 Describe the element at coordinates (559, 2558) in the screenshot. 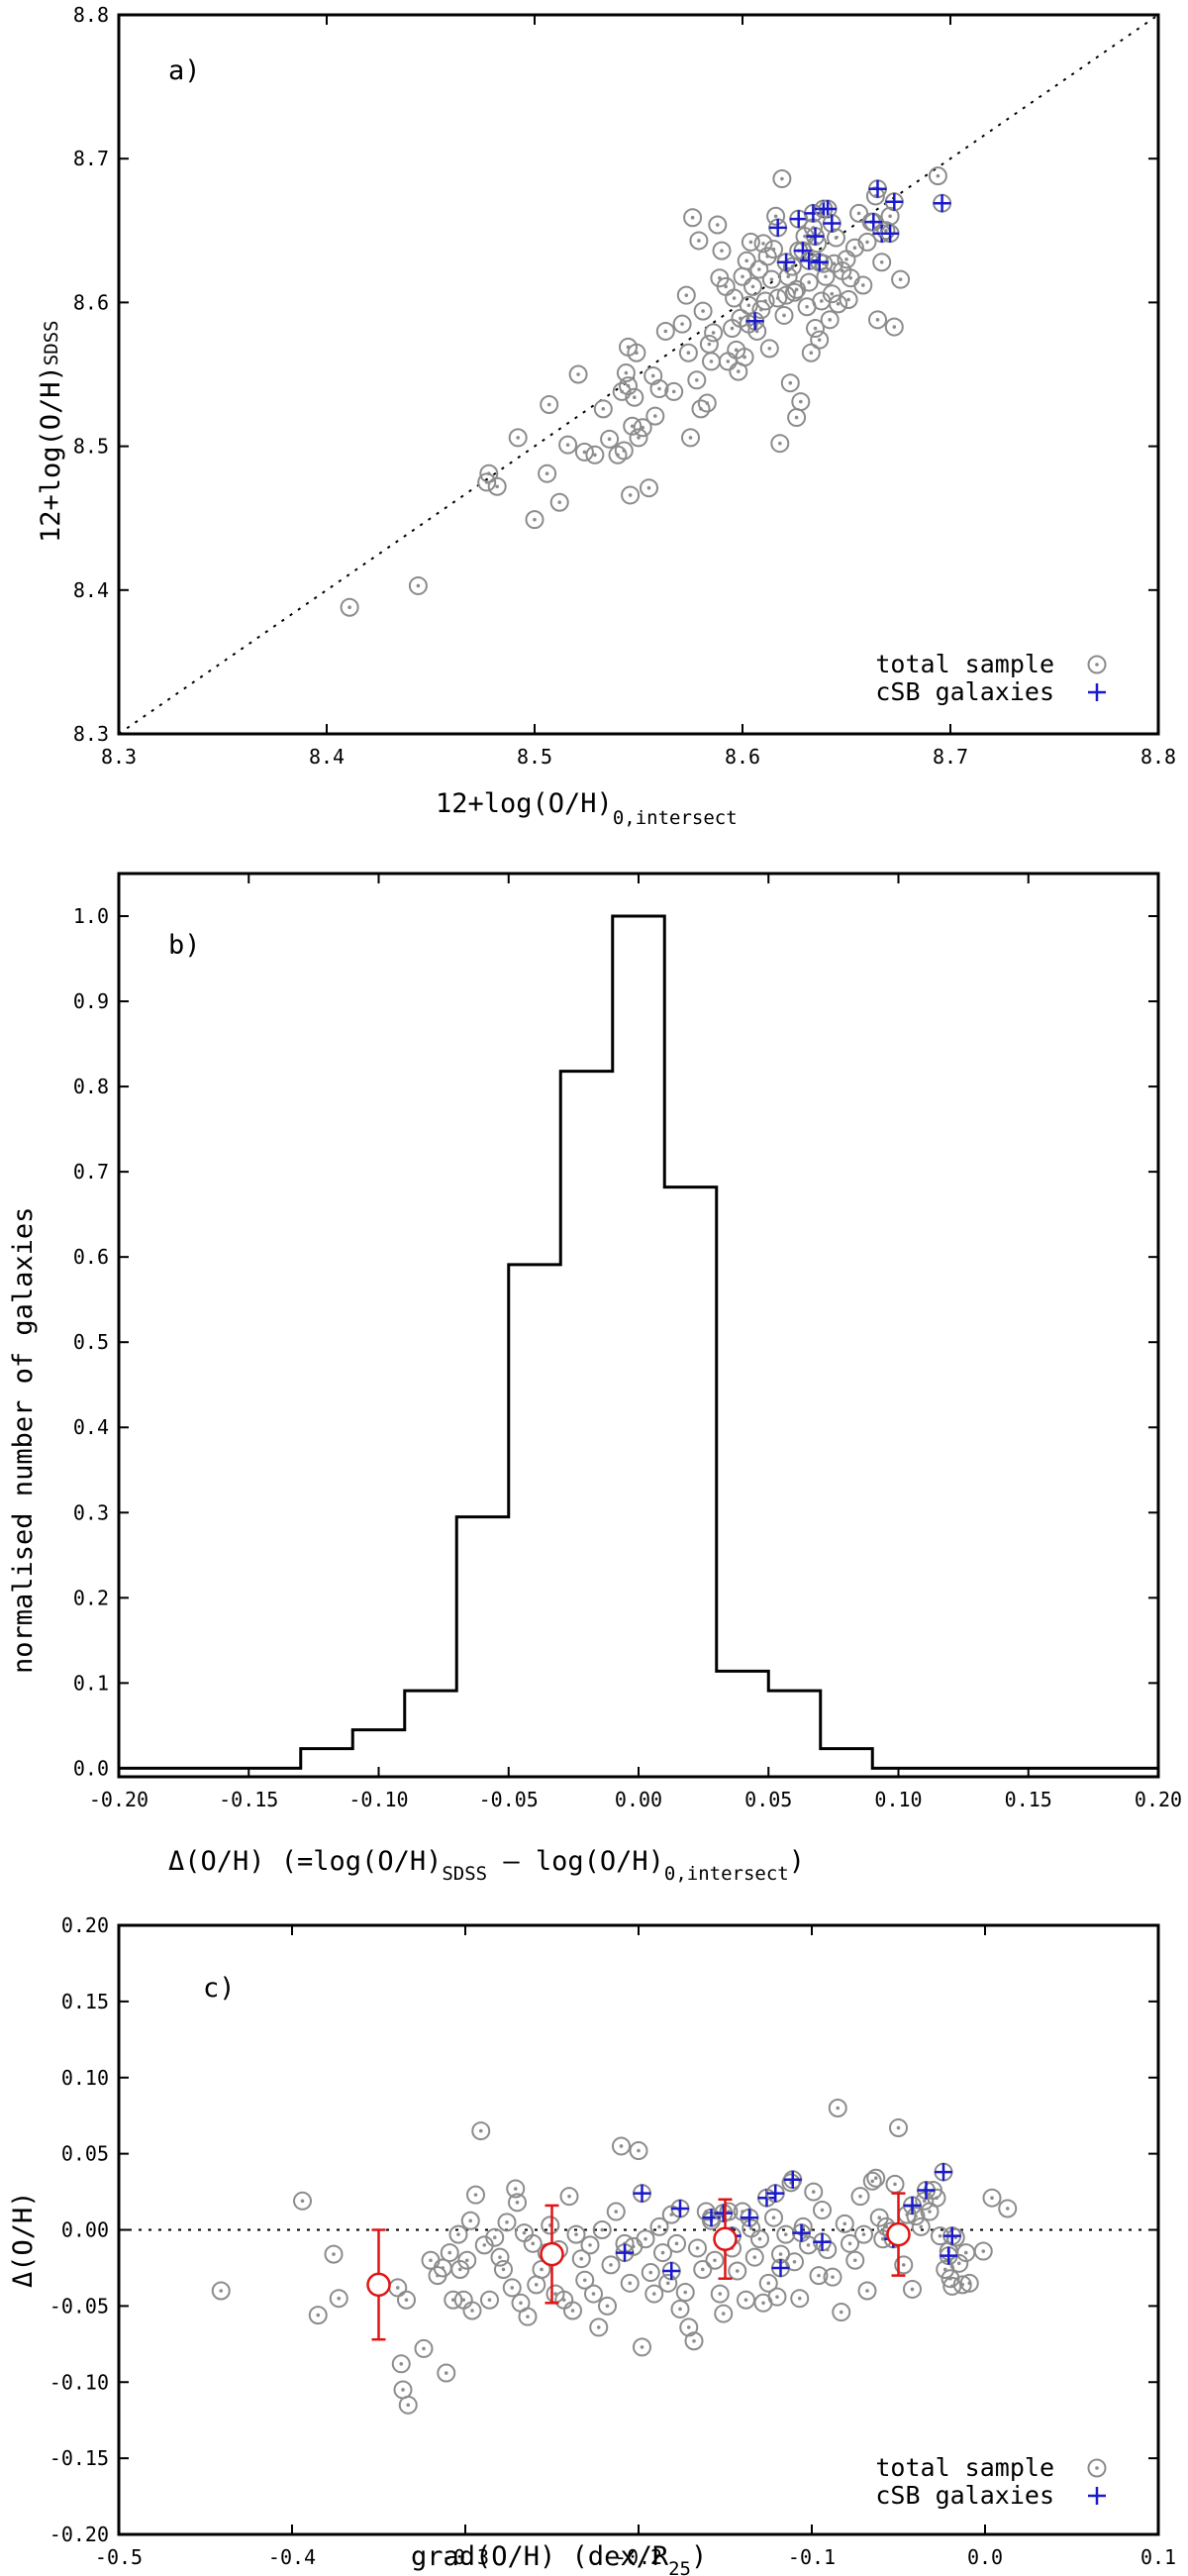

I see `panel-c-x-axis-label: grad(O/H) (dex/R25)` at that location.